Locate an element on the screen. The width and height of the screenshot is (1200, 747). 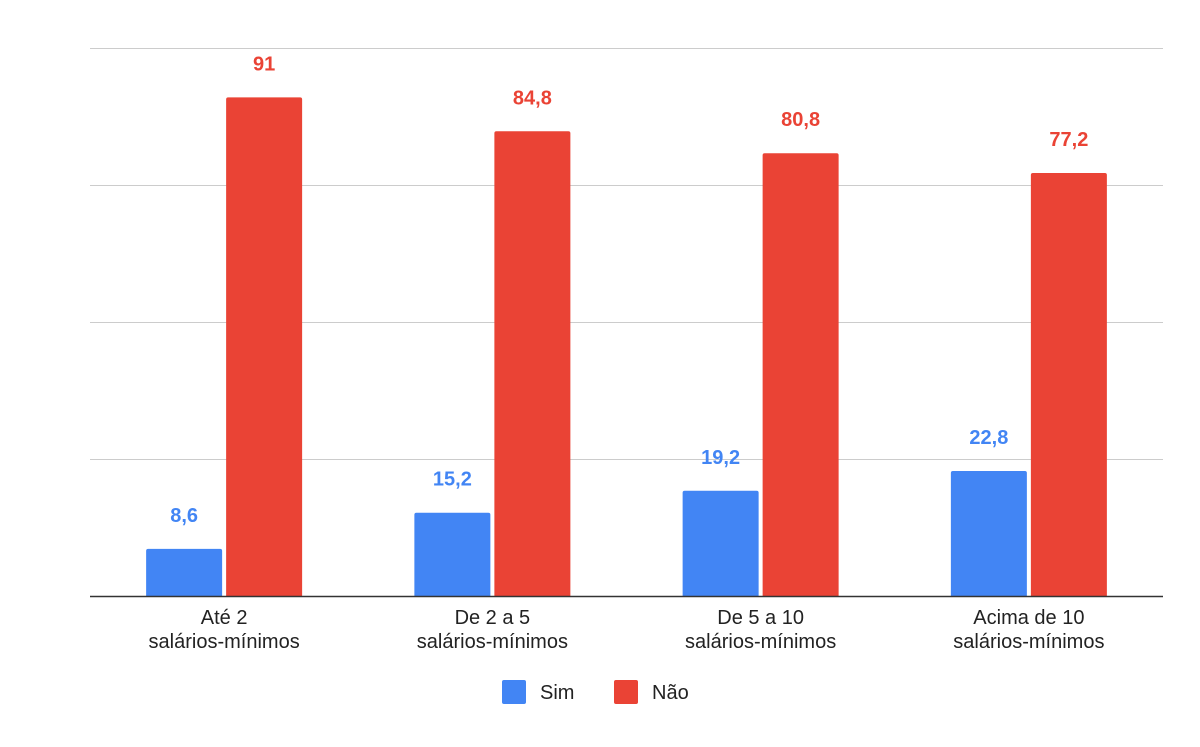
data-label: 91 is located at coordinates (264, 64).